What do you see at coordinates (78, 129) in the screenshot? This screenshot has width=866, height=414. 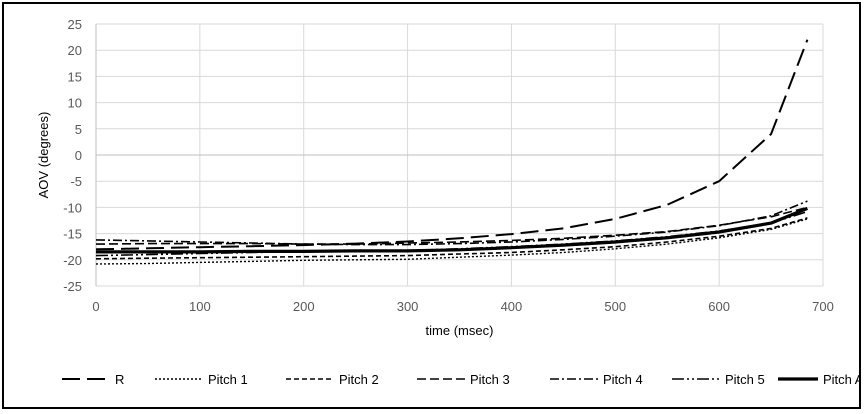 I see `y-tick-label: 5` at bounding box center [78, 129].